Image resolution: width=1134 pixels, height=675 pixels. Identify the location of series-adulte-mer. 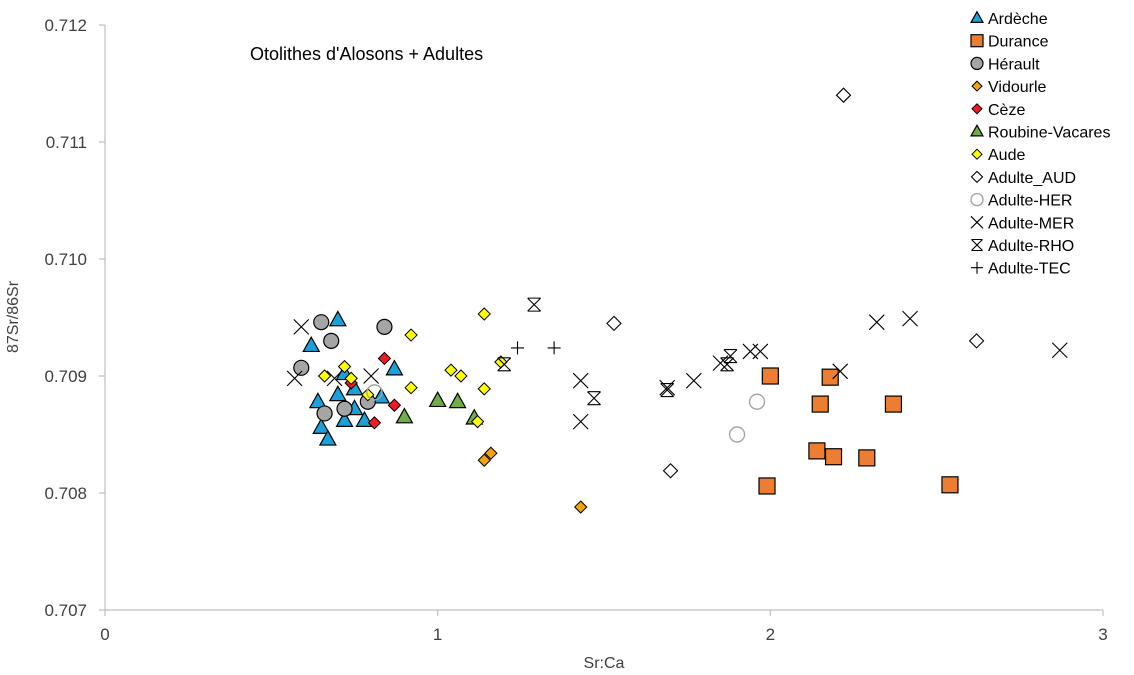
(677, 370).